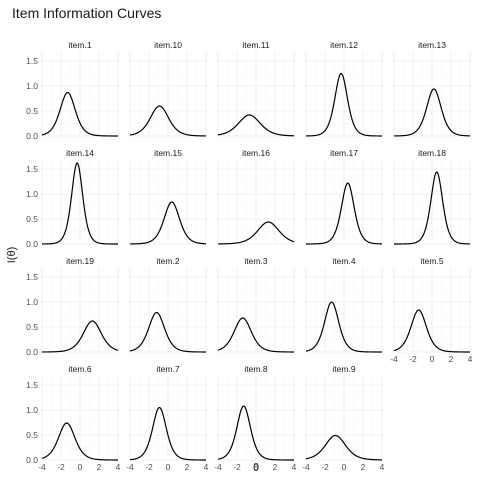 The height and width of the screenshot is (480, 480). What do you see at coordinates (431, 261) in the screenshot?
I see `facet-label: item.5` at bounding box center [431, 261].